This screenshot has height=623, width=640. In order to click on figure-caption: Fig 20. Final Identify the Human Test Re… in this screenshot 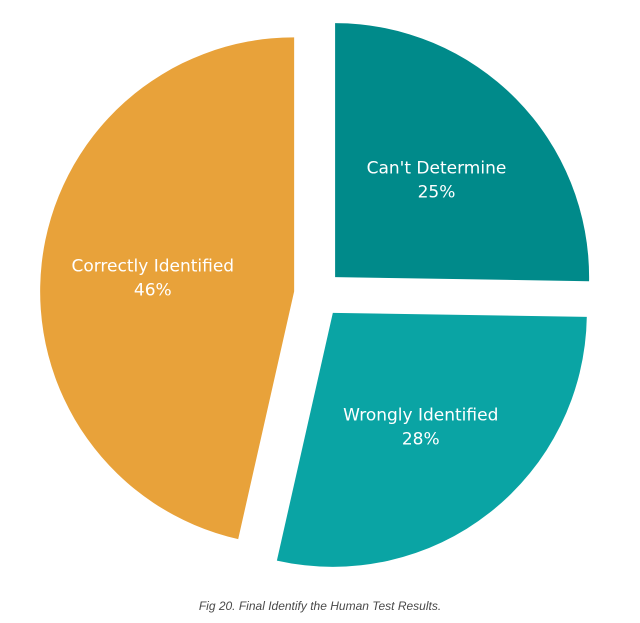, I will do `click(320, 606)`.